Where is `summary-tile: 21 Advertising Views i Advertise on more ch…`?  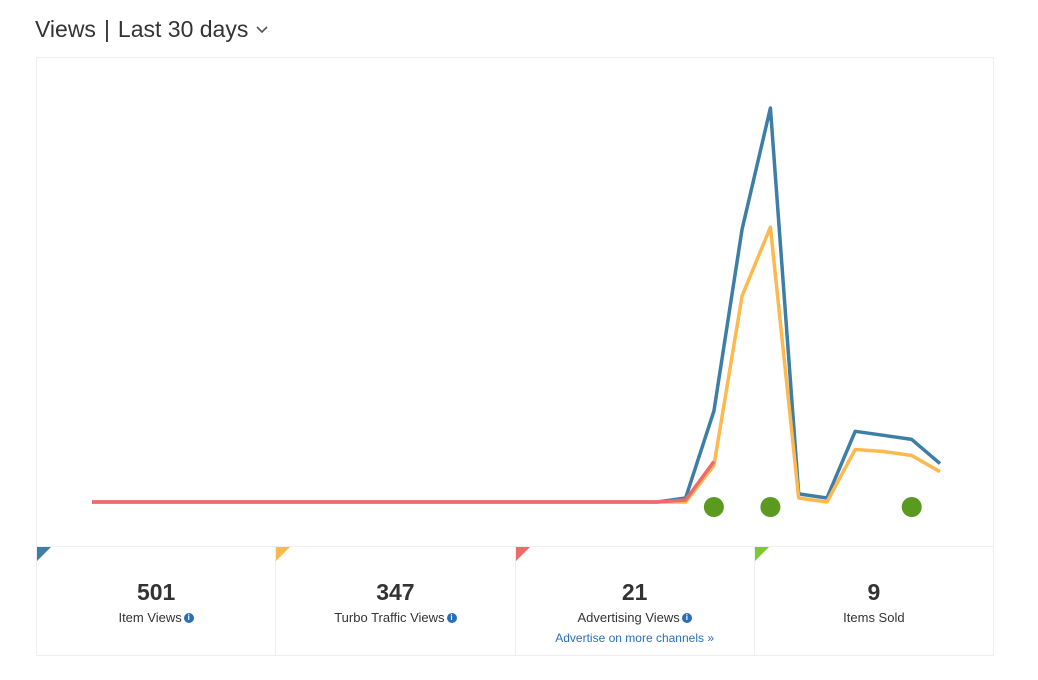
summary-tile: 21 Advertising Views i Advertise on more ch… is located at coordinates (635, 601).